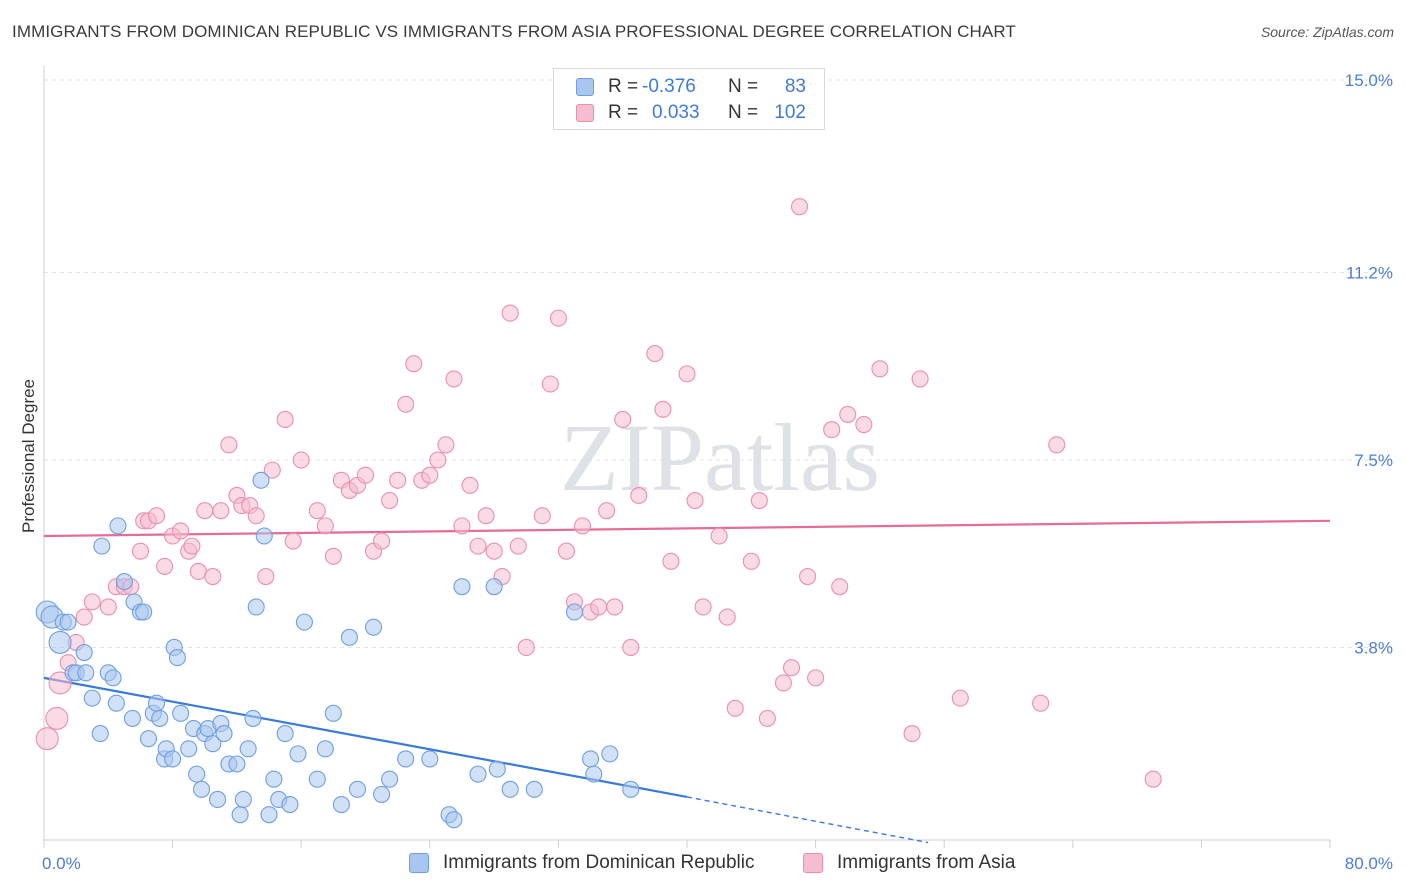 This screenshot has width=1406, height=892. Describe the element at coordinates (1327, 32) in the screenshot. I see `chart-source: Source: ZipAtlas.com` at that location.